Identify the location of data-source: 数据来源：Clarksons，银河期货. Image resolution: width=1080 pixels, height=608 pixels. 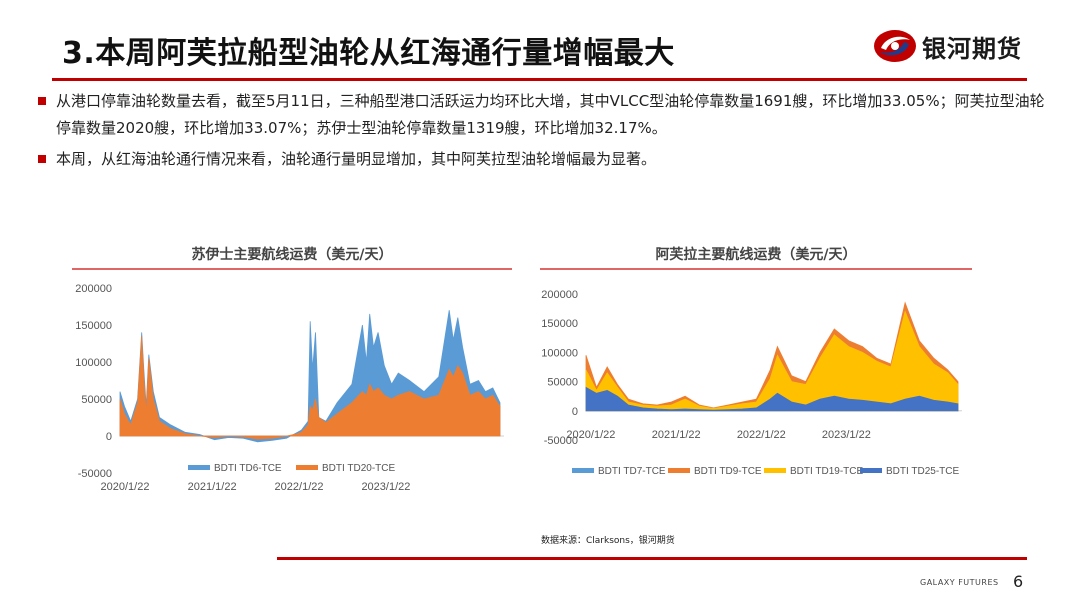
(608, 541).